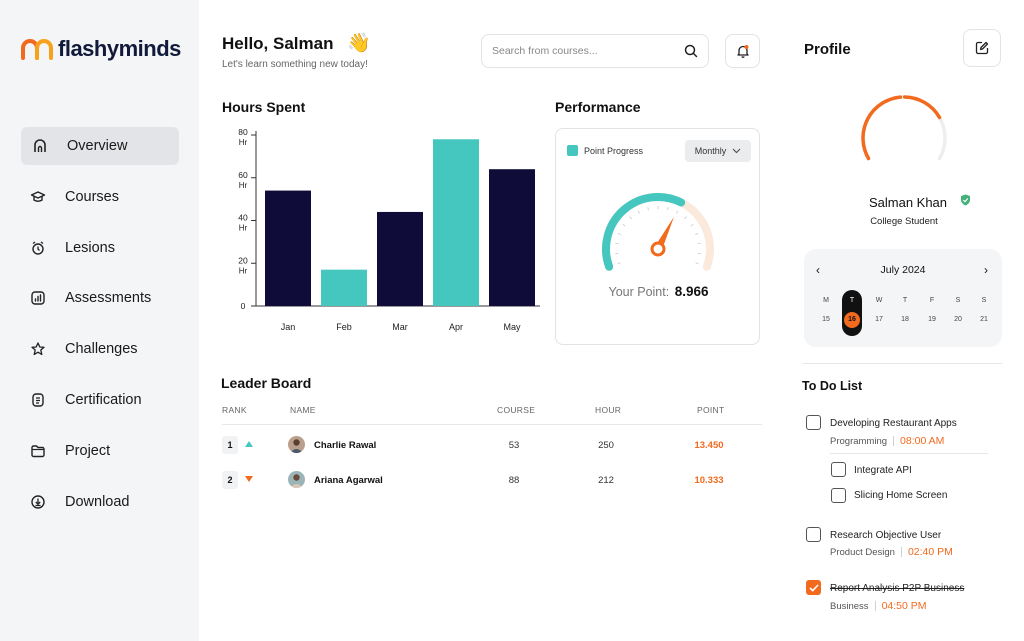 Image resolution: width=1024 pixels, height=641 pixels. Describe the element at coordinates (278, 43) in the screenshot. I see `greeting-title: Hello, Salman` at that location.